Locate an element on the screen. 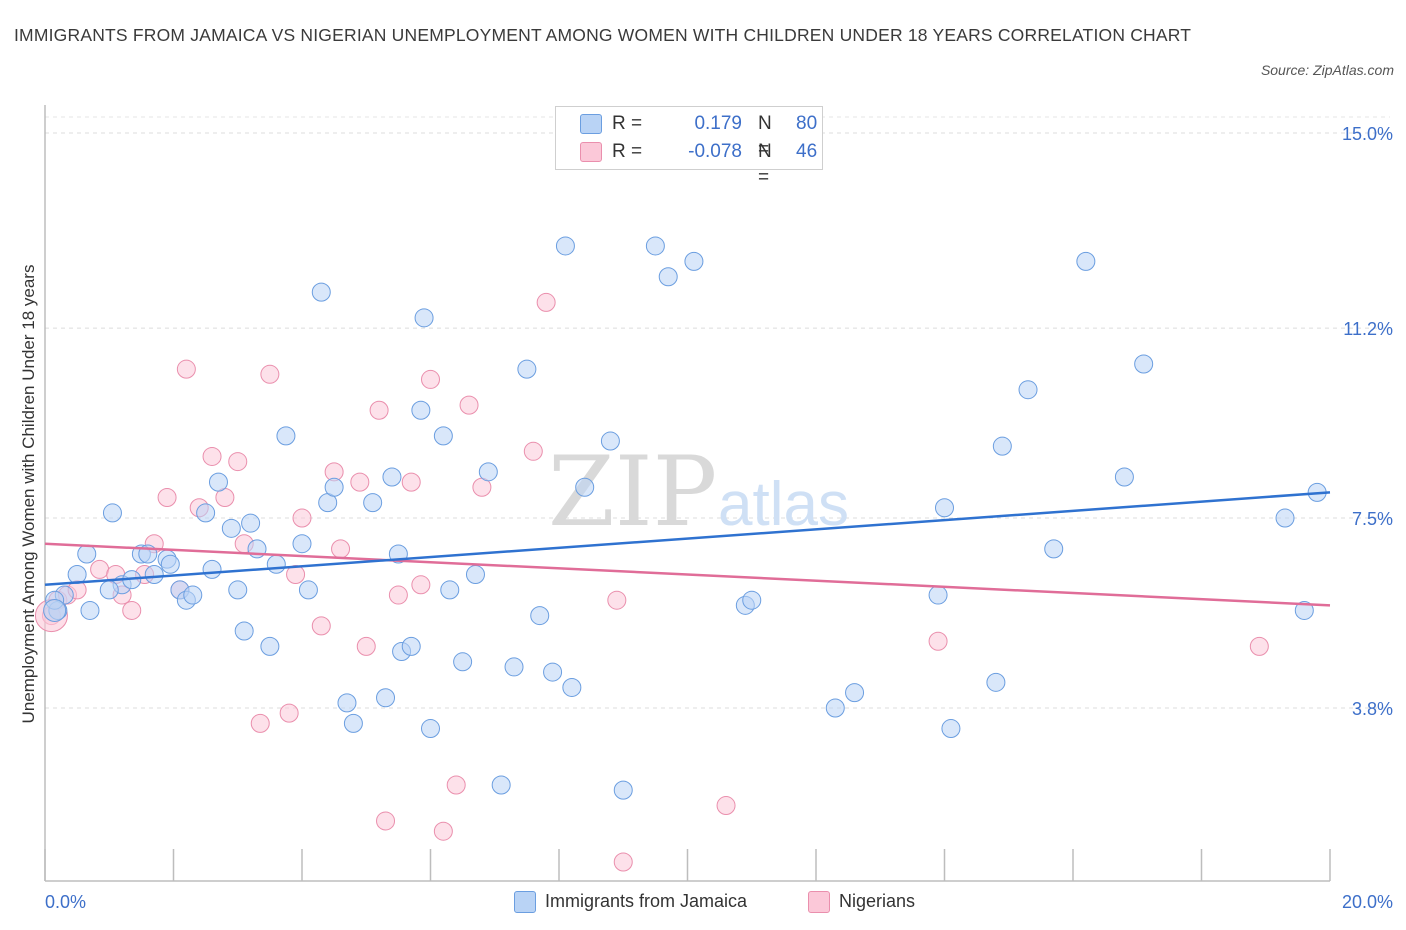 Image resolution: width=1406 pixels, height=930 pixels. watermark-zip: ZIP is located at coordinates (632, 492).